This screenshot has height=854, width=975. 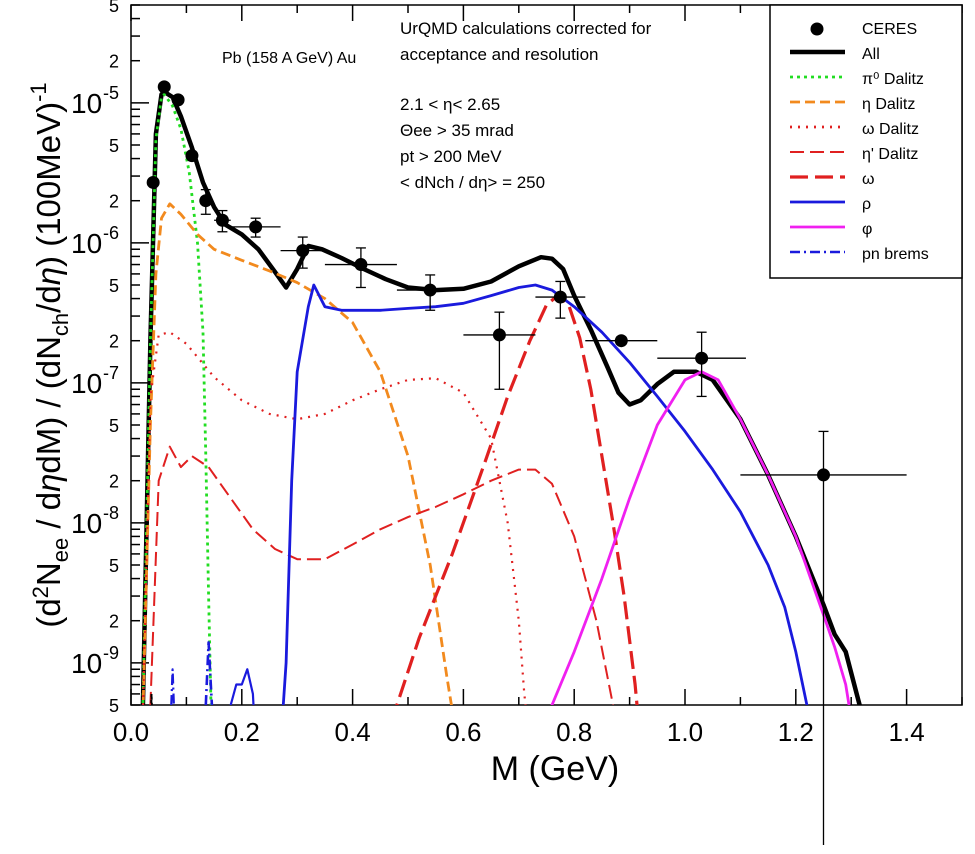 I want to click on annotation-cut-2: Θee > 35 mrad, so click(x=457, y=130).